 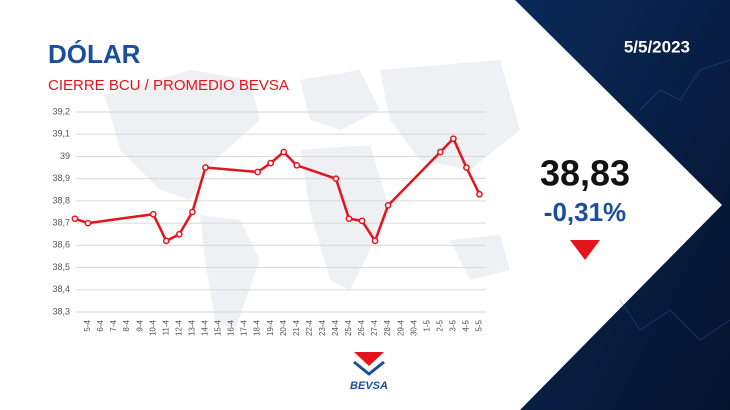 I want to click on logo-text: BEVSA, so click(x=369, y=386).